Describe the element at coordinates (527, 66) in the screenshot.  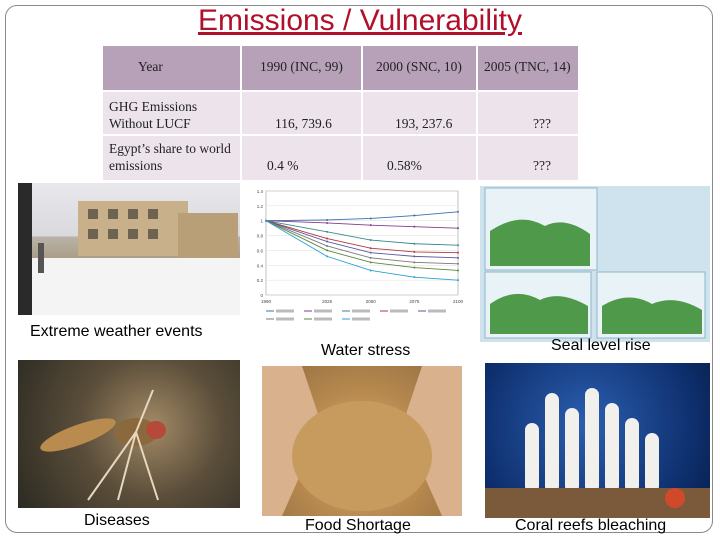
I see `table-header-2005: 2005 (TNC, 14)` at that location.